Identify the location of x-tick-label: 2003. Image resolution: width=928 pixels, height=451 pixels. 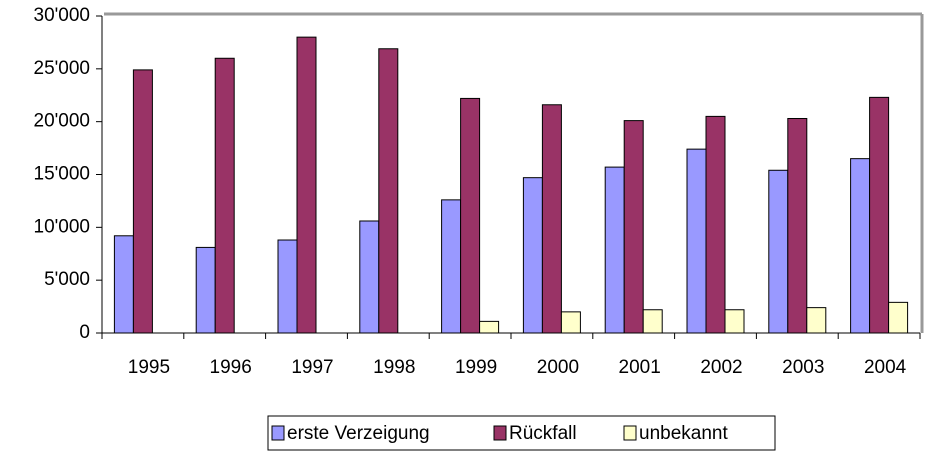
(803, 367).